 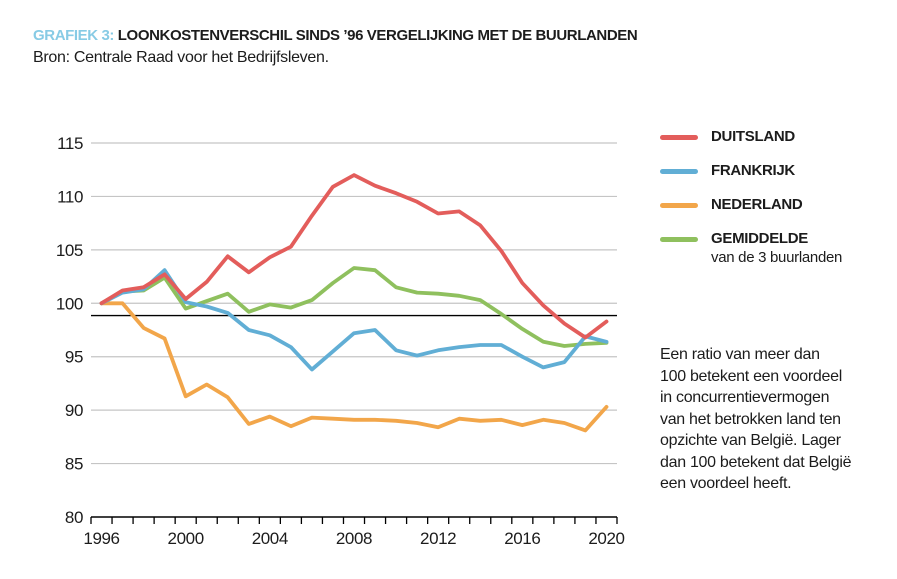 What do you see at coordinates (69, 303) in the screenshot?
I see `y-tick-label: 100` at bounding box center [69, 303].